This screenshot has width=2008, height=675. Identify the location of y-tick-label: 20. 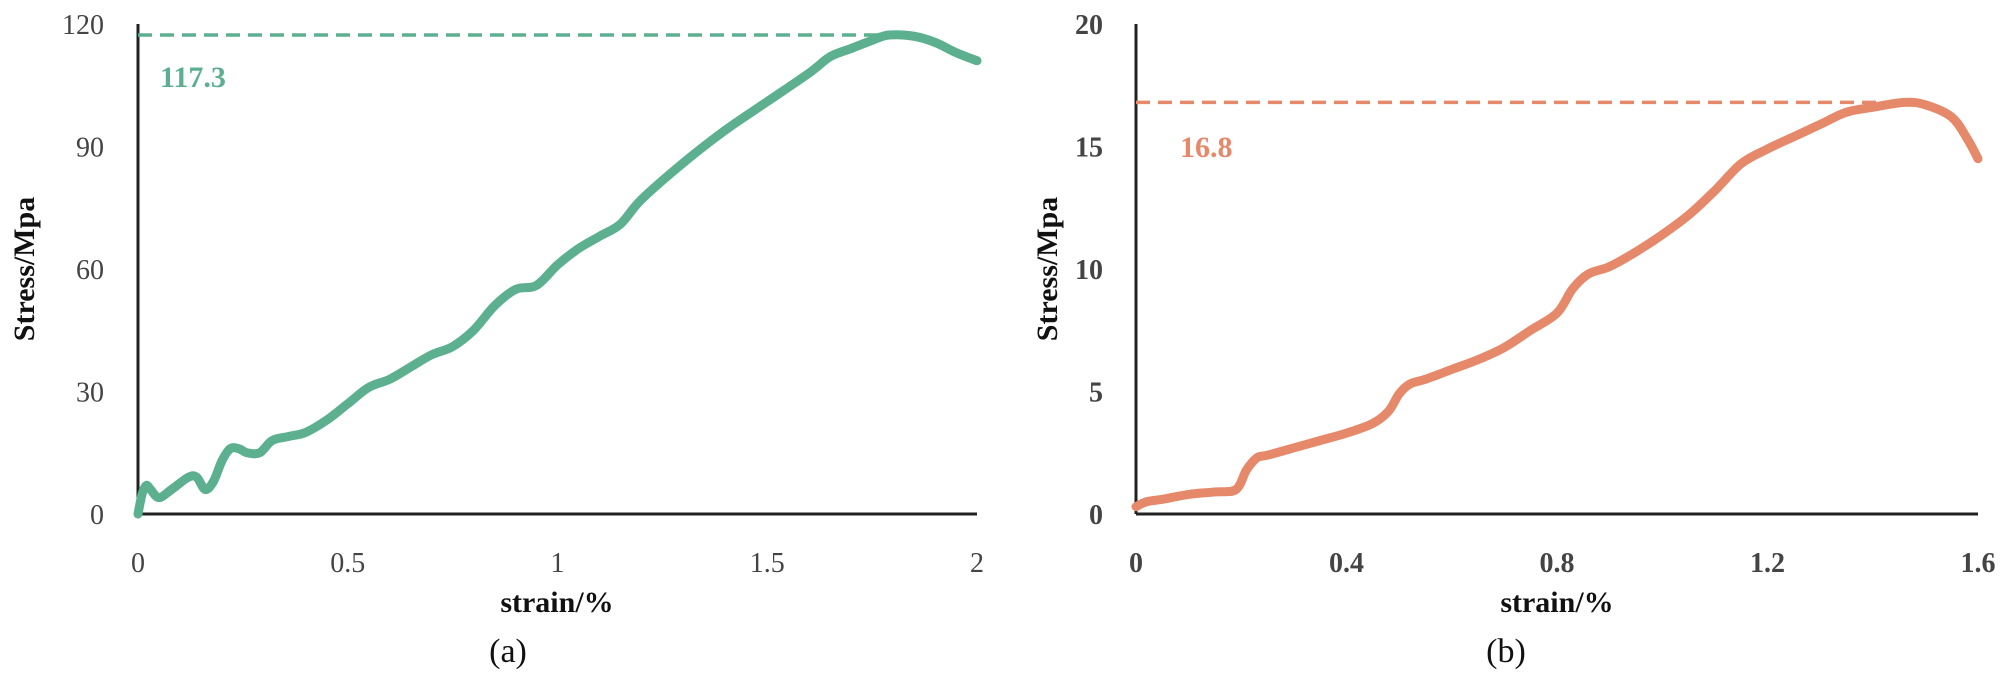
(1089, 25).